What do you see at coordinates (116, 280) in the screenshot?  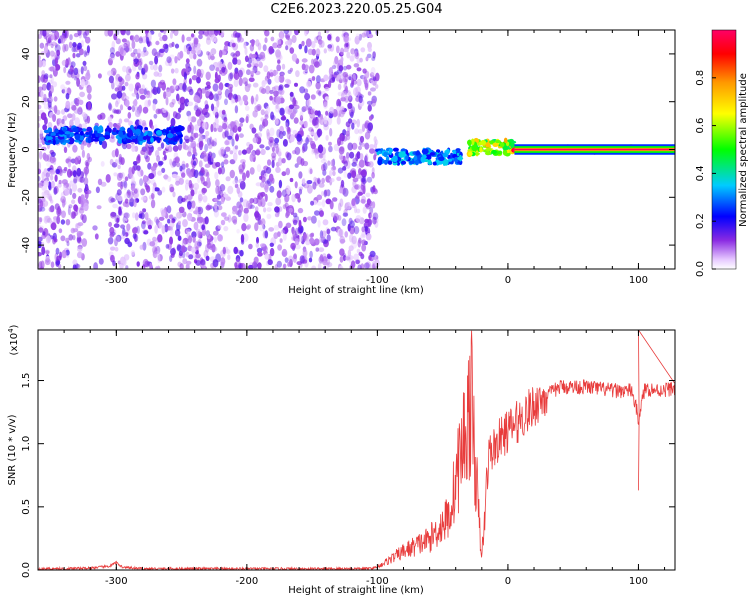 I see `spectrogram-x-tick-label: -300` at bounding box center [116, 280].